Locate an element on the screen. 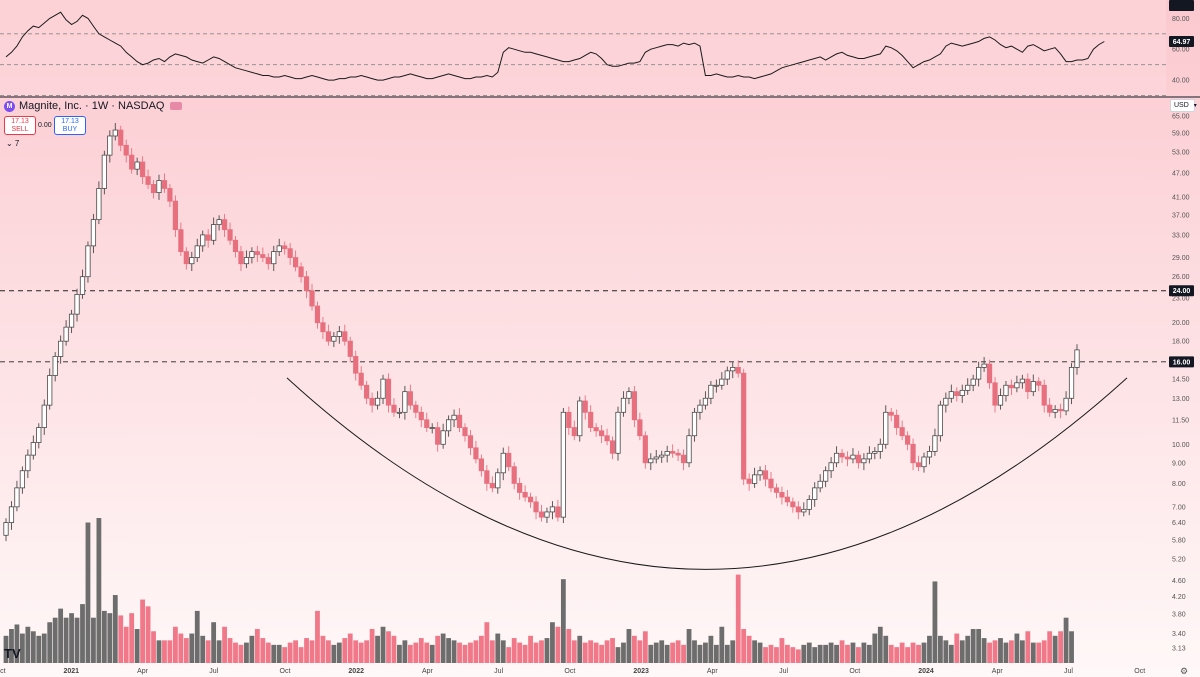 The width and height of the screenshot is (1200, 677). indicators-toggle: ⌄ 7 is located at coordinates (13, 143).